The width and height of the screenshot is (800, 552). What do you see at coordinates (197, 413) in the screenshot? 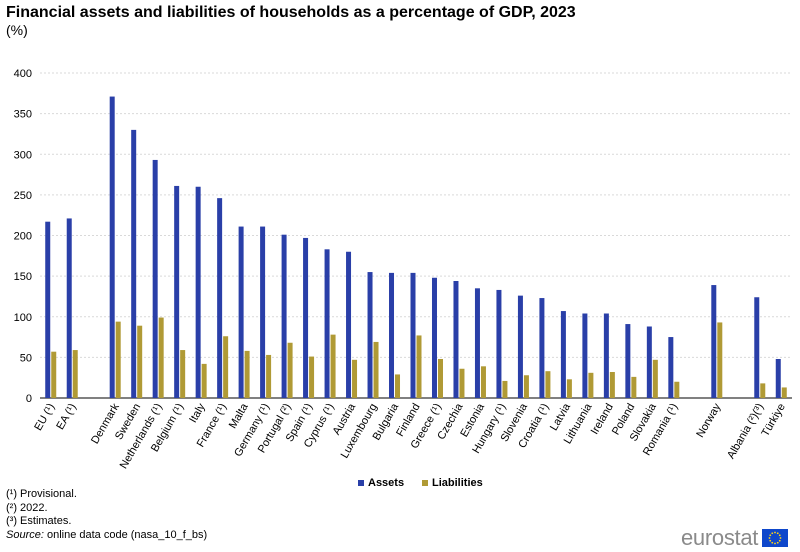
I see `x-tick-label: Italy` at bounding box center [197, 413].